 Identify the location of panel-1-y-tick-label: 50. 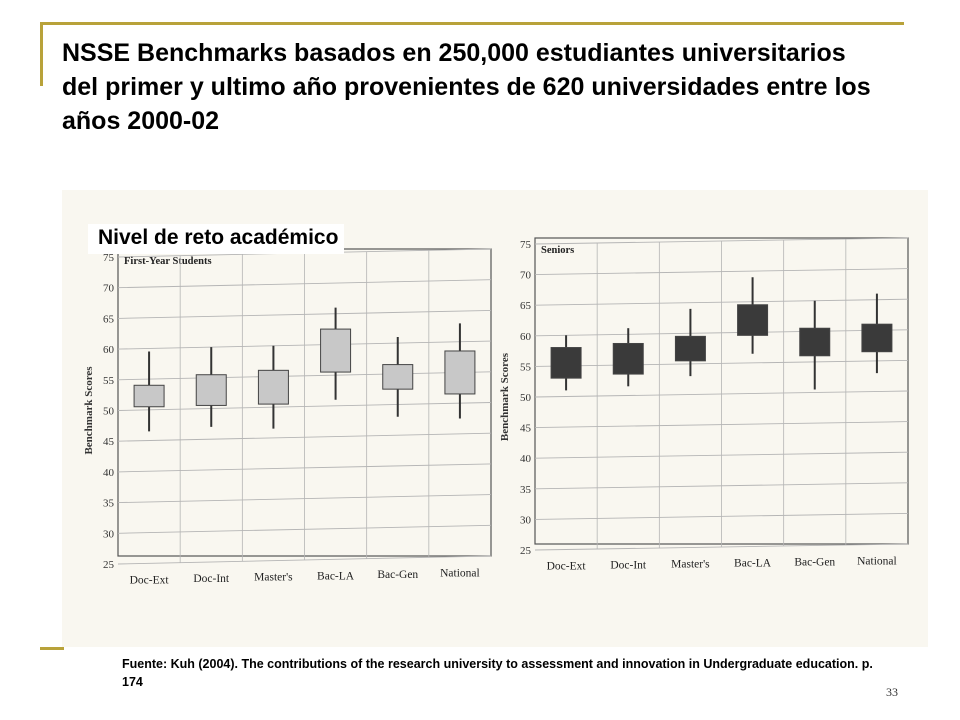
(109, 412).